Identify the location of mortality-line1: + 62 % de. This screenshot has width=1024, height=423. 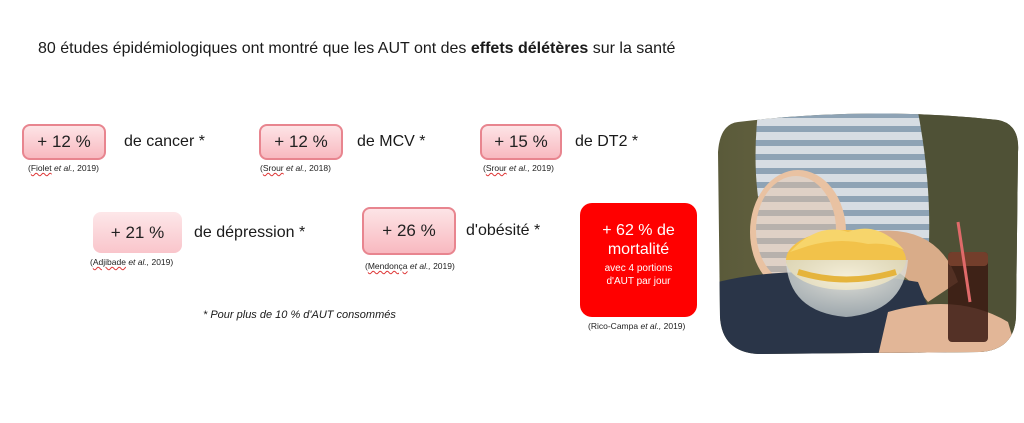
(638, 230).